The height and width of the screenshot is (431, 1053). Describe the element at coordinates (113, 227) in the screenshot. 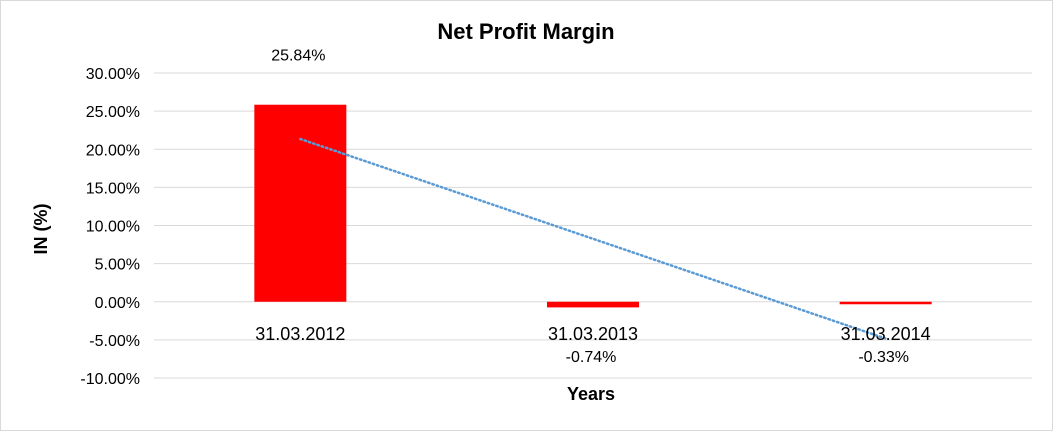

I see `y-tick-label: 10.00%` at that location.